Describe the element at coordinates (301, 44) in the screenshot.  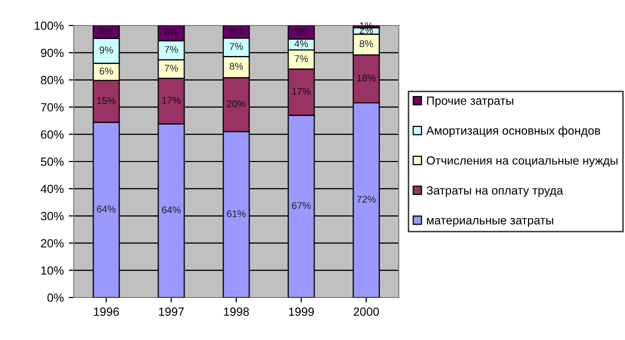
I see `data-label: 4%` at that location.